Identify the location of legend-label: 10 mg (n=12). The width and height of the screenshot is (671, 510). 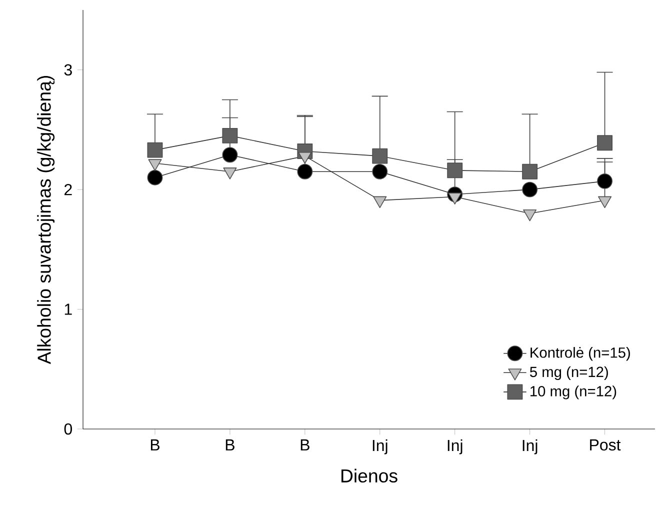
(573, 393).